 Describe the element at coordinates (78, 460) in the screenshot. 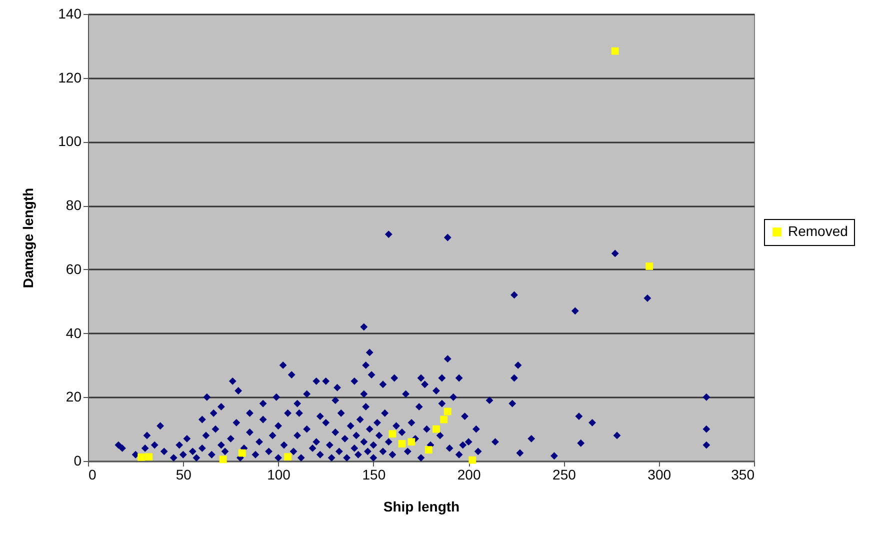

I see `y-tick-label: 0` at that location.